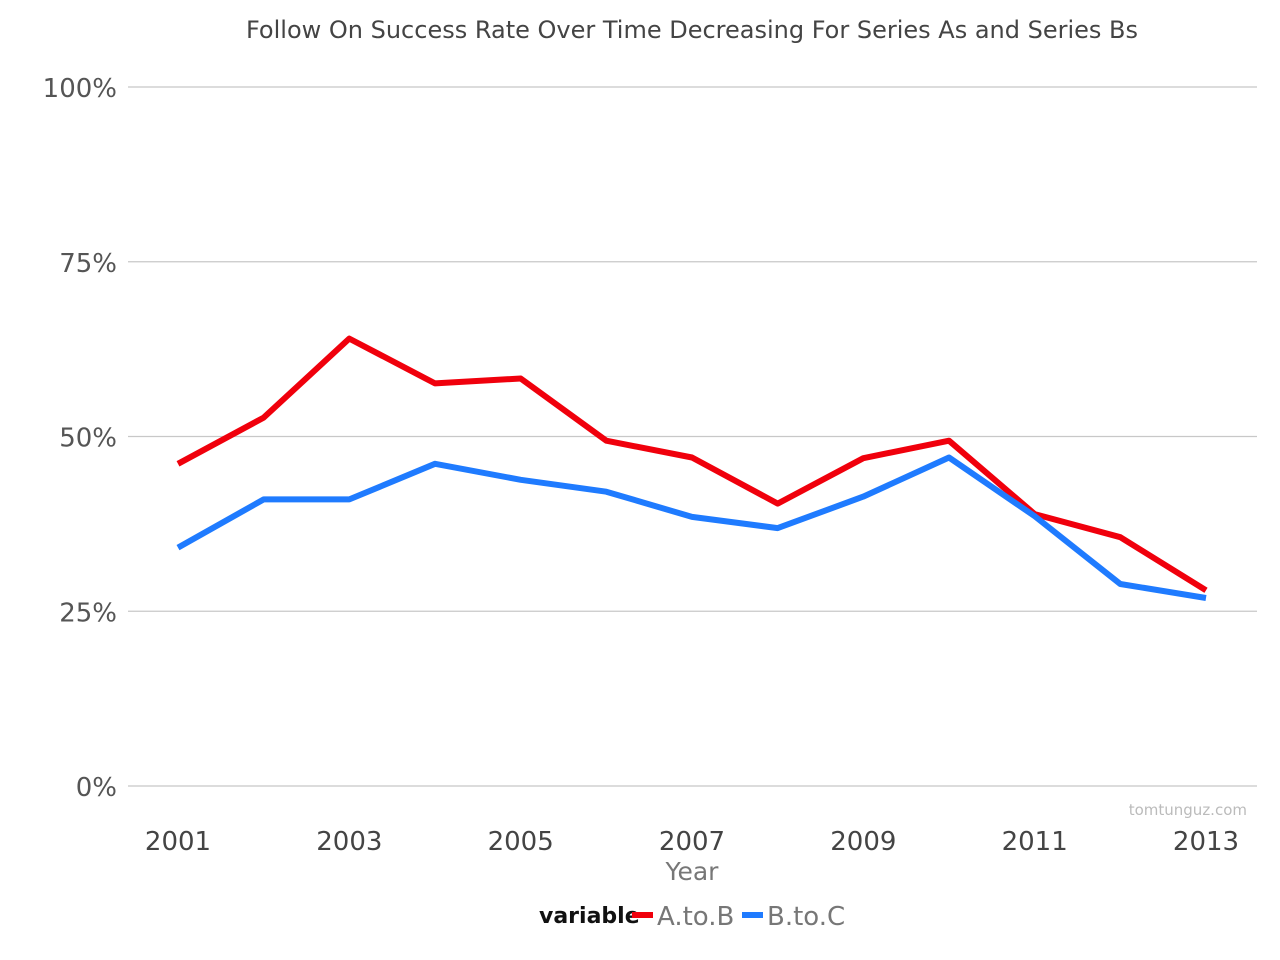 This screenshot has height=960, width=1280. Describe the element at coordinates (88, 264) in the screenshot. I see `y-tick-label: 75%` at that location.